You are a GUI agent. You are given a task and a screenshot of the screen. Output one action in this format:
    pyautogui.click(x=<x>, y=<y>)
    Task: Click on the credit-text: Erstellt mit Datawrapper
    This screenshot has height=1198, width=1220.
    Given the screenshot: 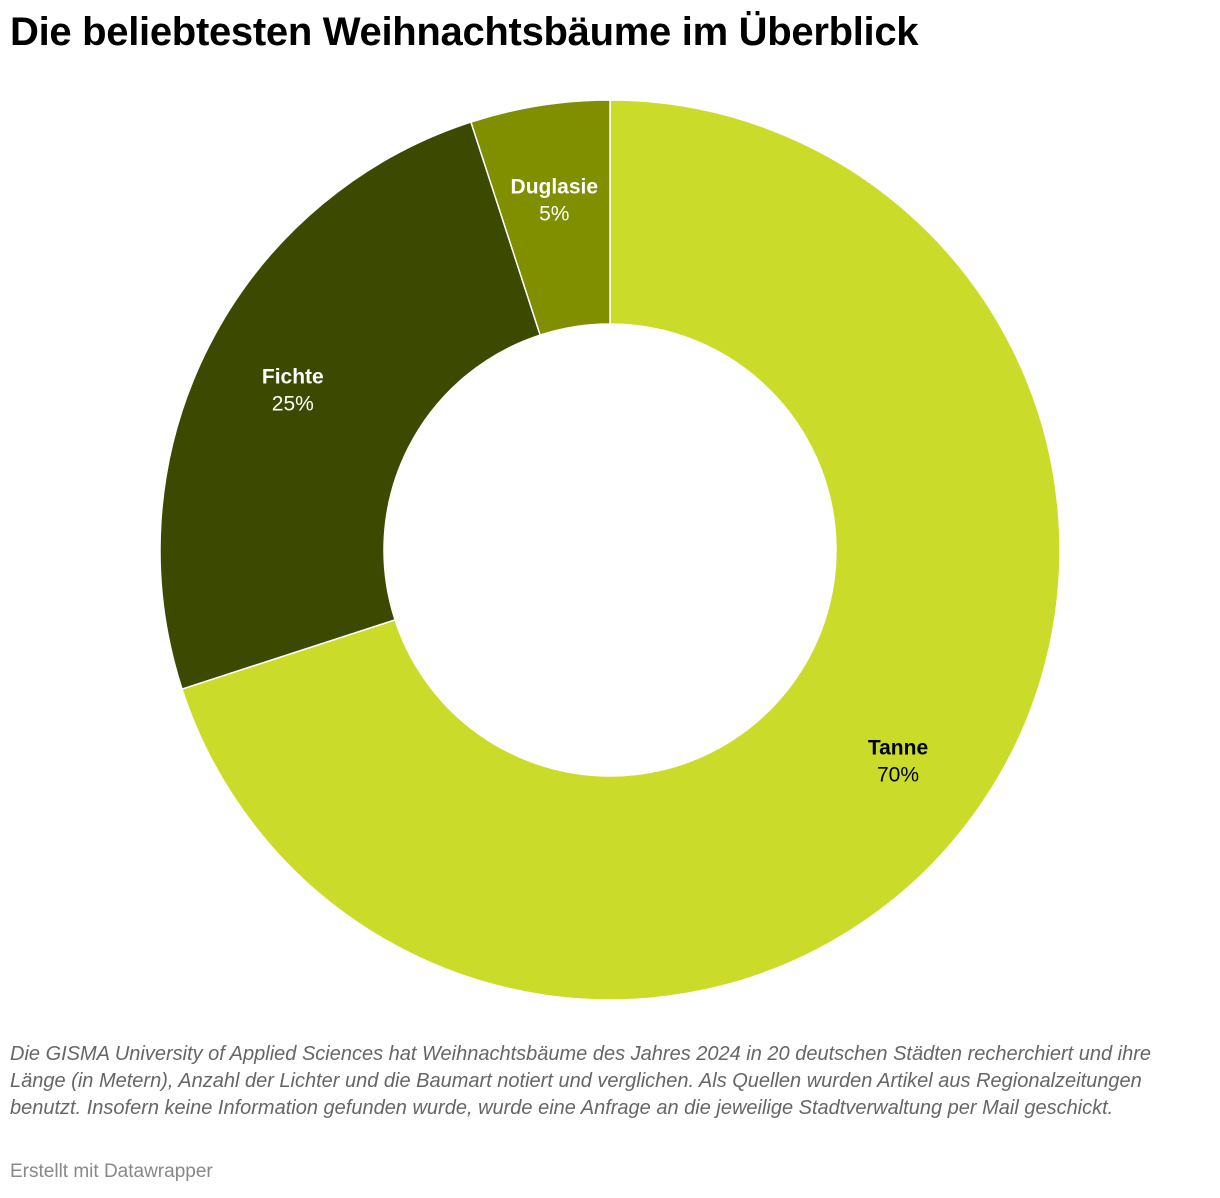 What is the action you would take?
    pyautogui.click(x=111, y=1171)
    